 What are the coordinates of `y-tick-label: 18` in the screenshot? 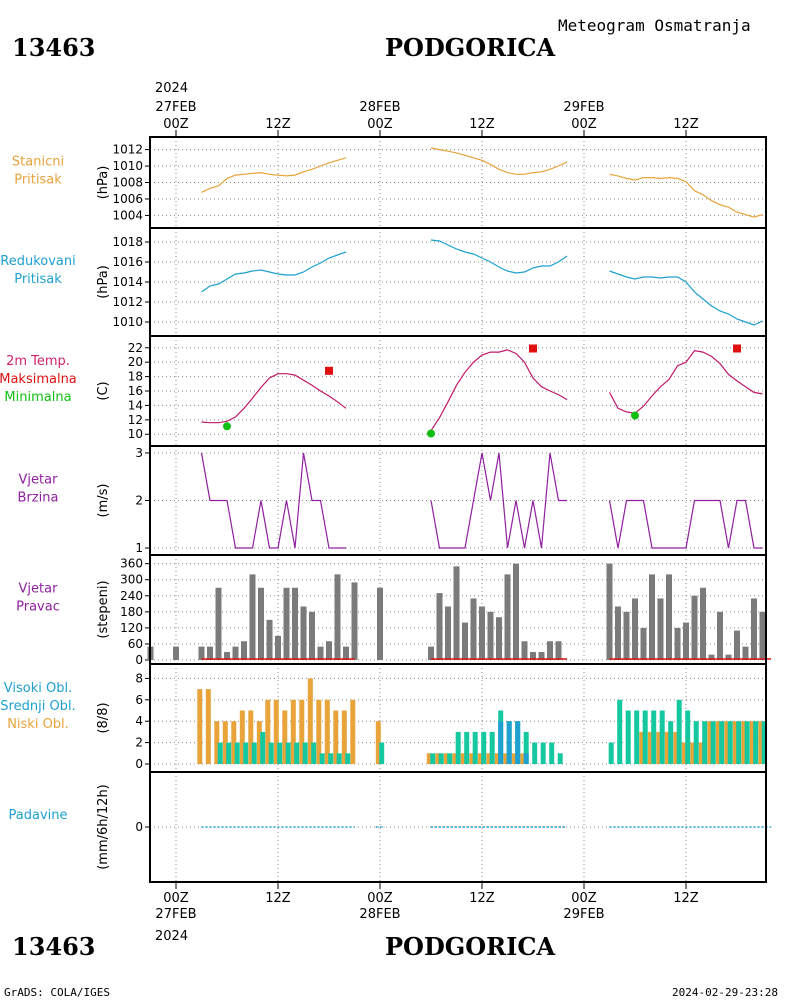 It's located at (135, 377).